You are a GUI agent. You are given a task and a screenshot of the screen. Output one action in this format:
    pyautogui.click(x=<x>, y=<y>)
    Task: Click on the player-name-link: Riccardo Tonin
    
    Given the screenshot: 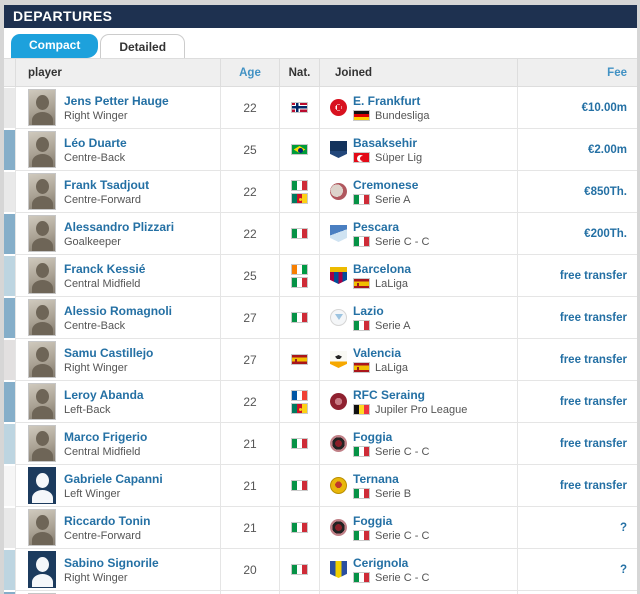 What is the action you would take?
    pyautogui.click(x=107, y=520)
    